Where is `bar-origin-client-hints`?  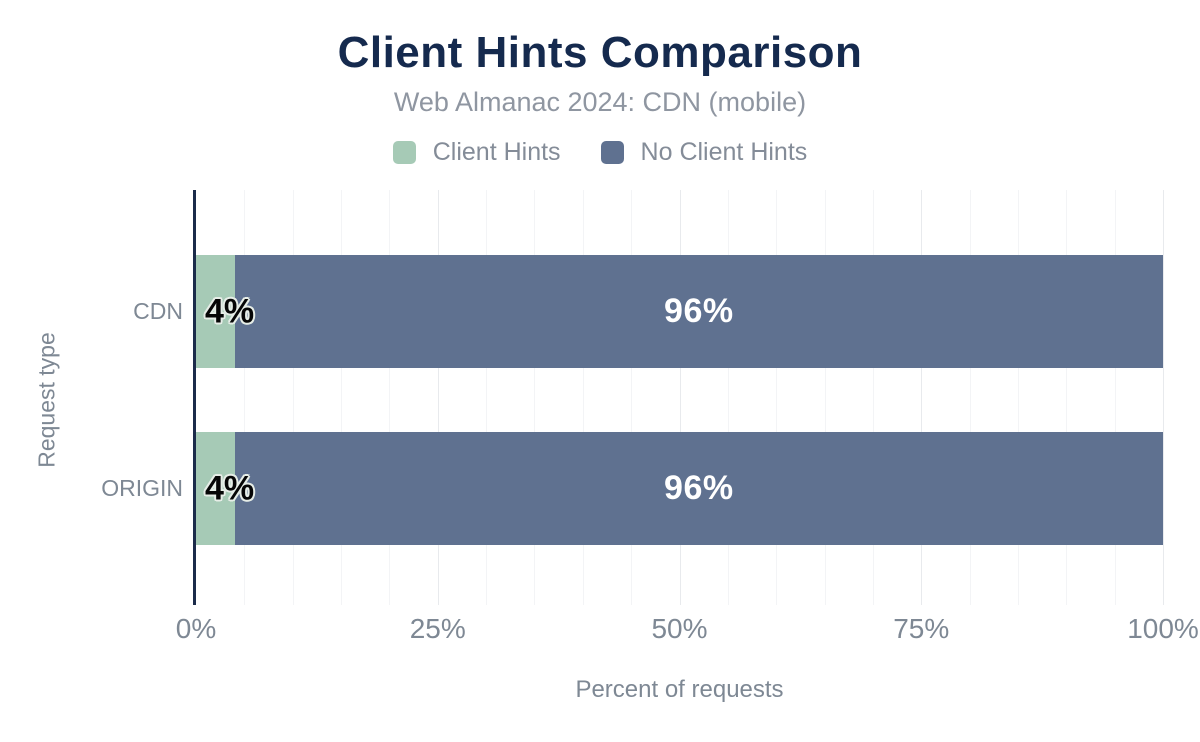
bar-origin-client-hints is located at coordinates (215, 488).